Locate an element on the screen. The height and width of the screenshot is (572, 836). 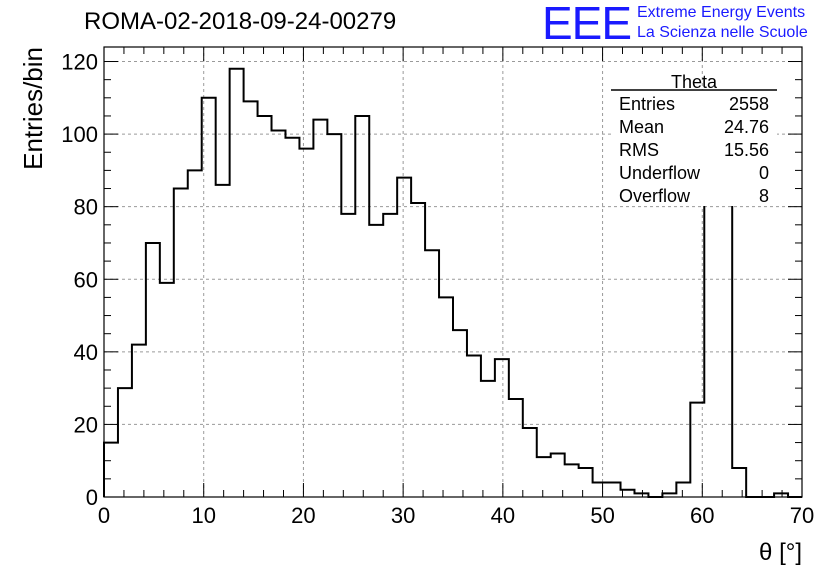
stats-row-label: RMS is located at coordinates (639, 150).